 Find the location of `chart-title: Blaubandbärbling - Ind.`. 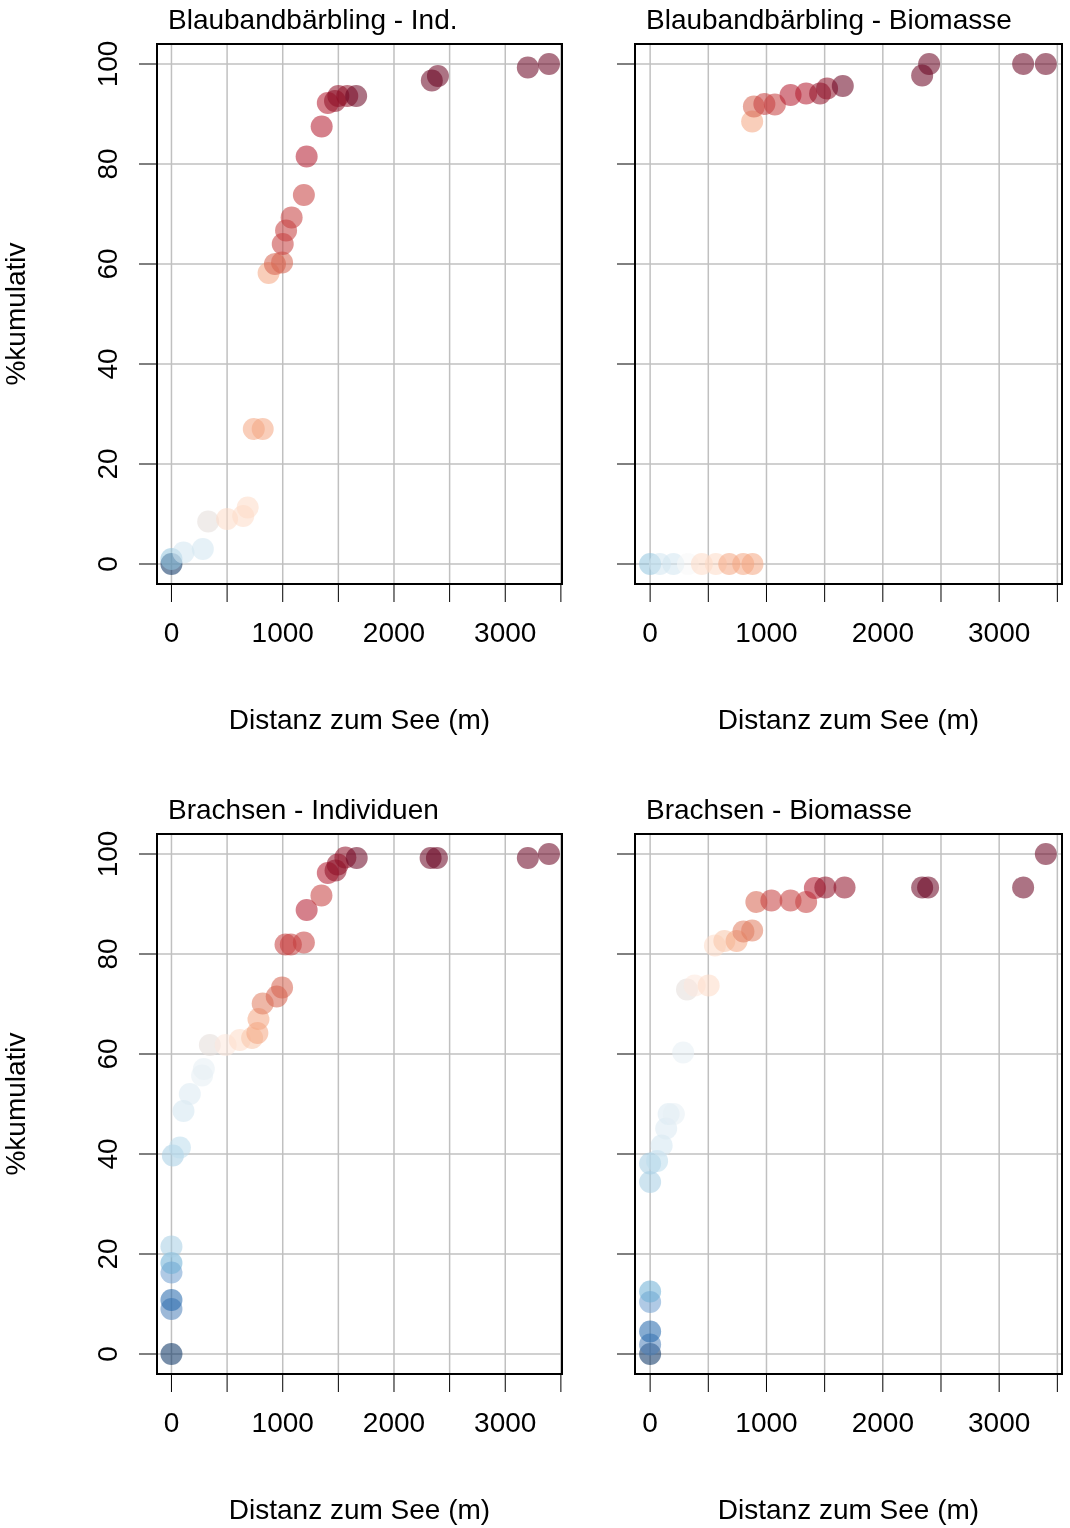

chart-title: Blaubandbärbling - Ind. is located at coordinates (313, 20).